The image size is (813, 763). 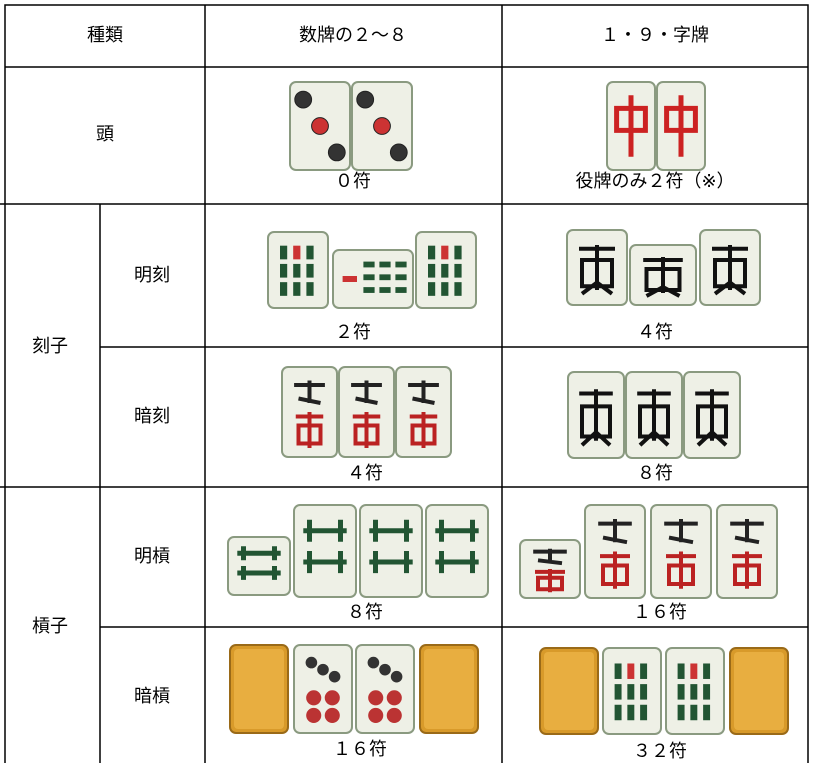 I want to click on fu-value: ２符, so click(x=353, y=332).